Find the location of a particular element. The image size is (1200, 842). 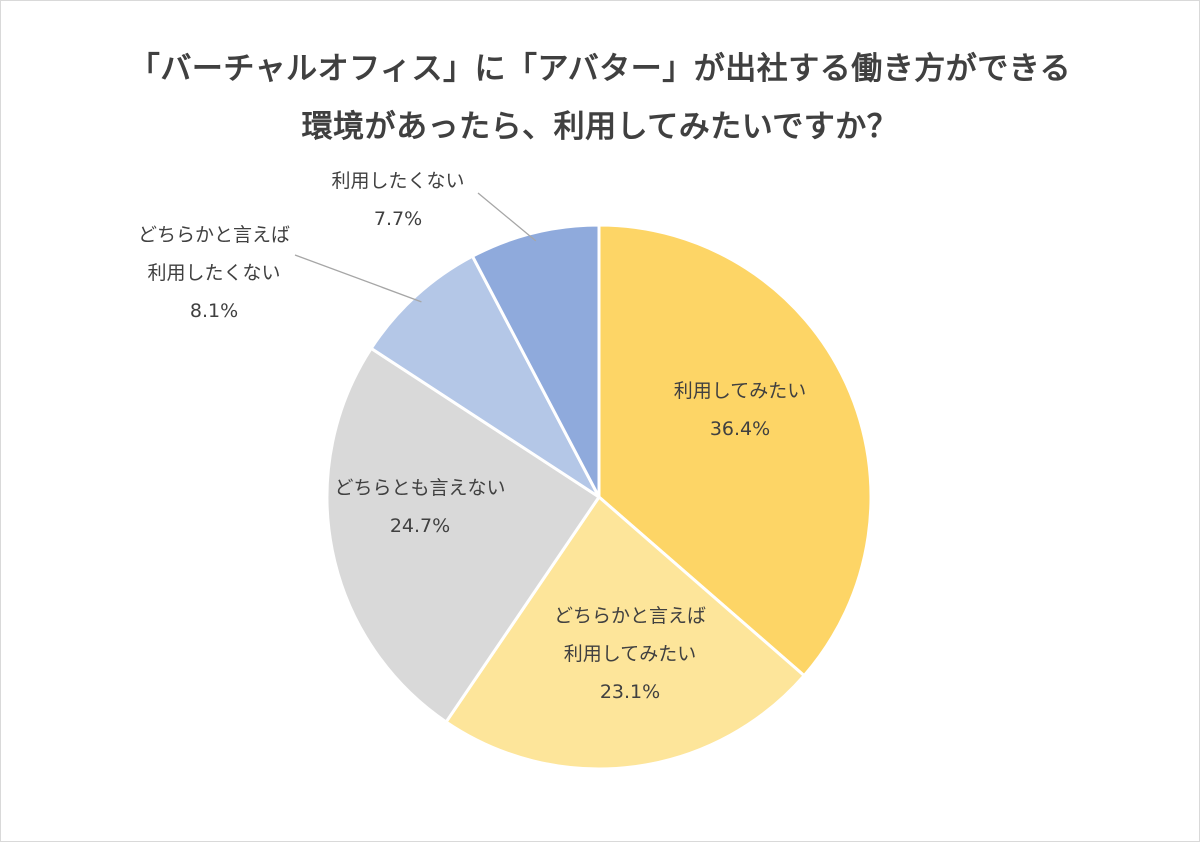

slice-category-label-1: 利用してみたい is located at coordinates (740, 391).